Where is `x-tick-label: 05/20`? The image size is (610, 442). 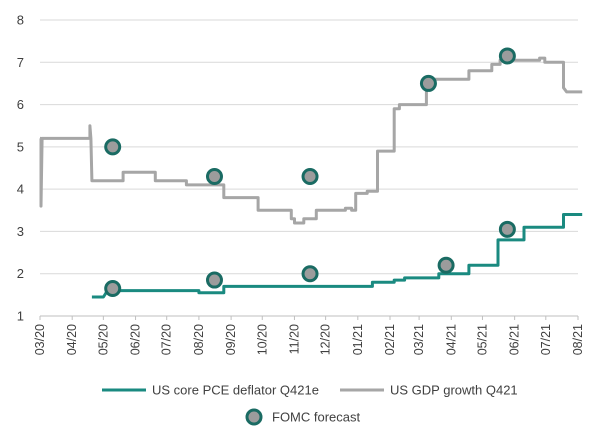 x-tick-label: 05/20 is located at coordinates (103, 339).